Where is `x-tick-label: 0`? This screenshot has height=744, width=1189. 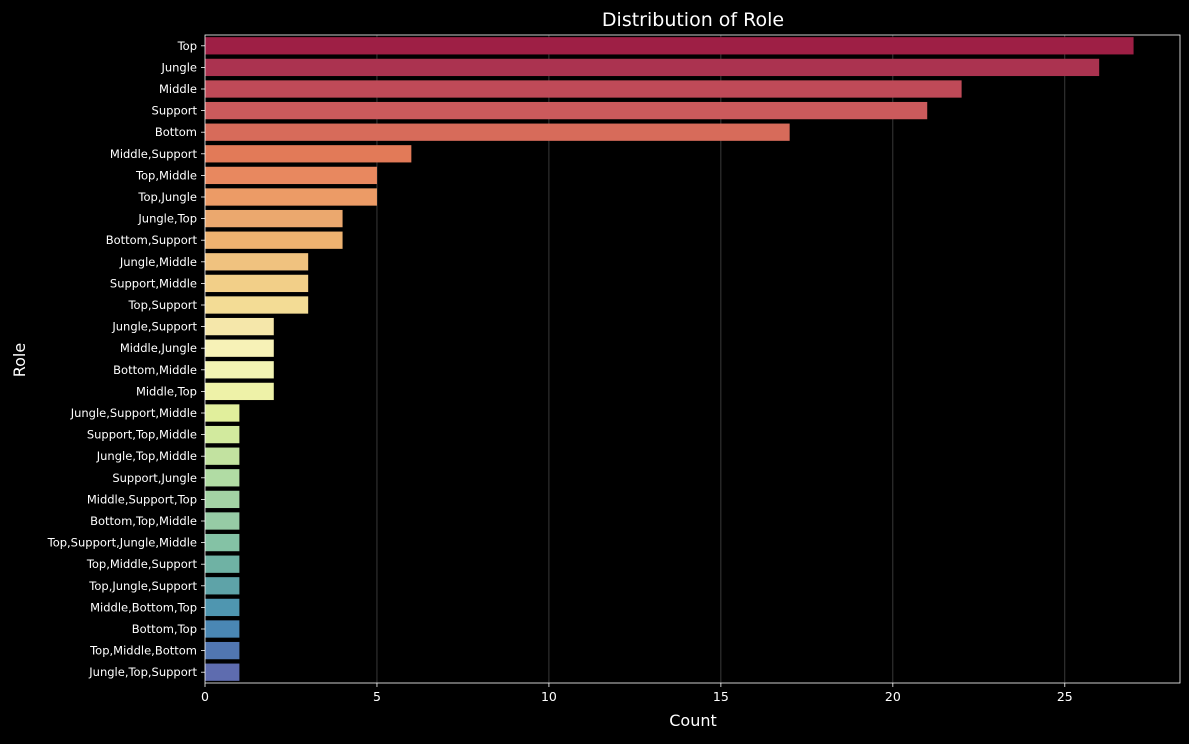
x-tick-label: 0 is located at coordinates (205, 696).